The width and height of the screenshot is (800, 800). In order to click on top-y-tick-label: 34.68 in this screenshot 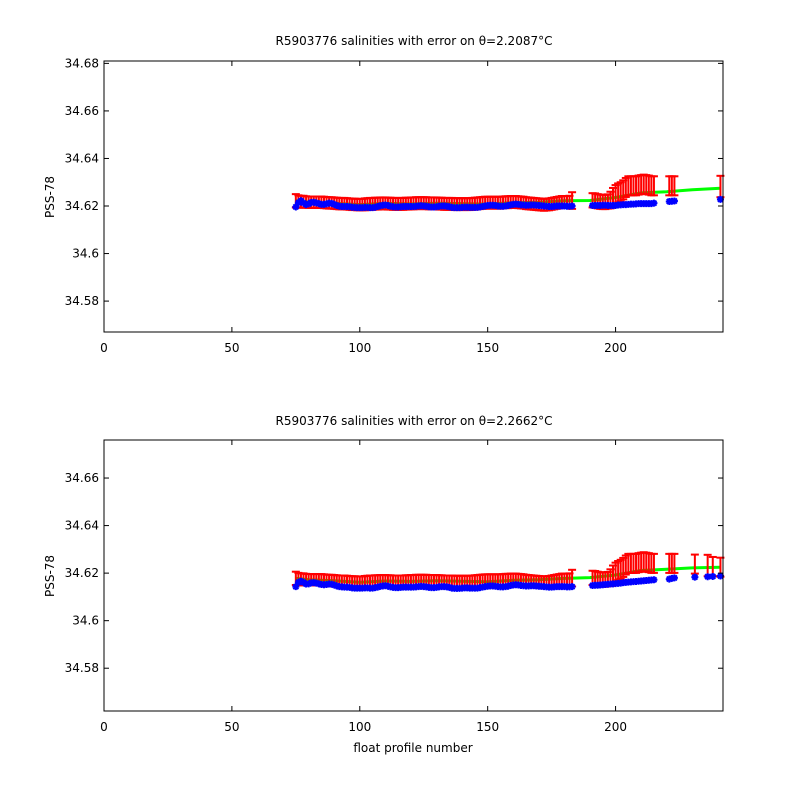, I will do `click(82, 63)`.